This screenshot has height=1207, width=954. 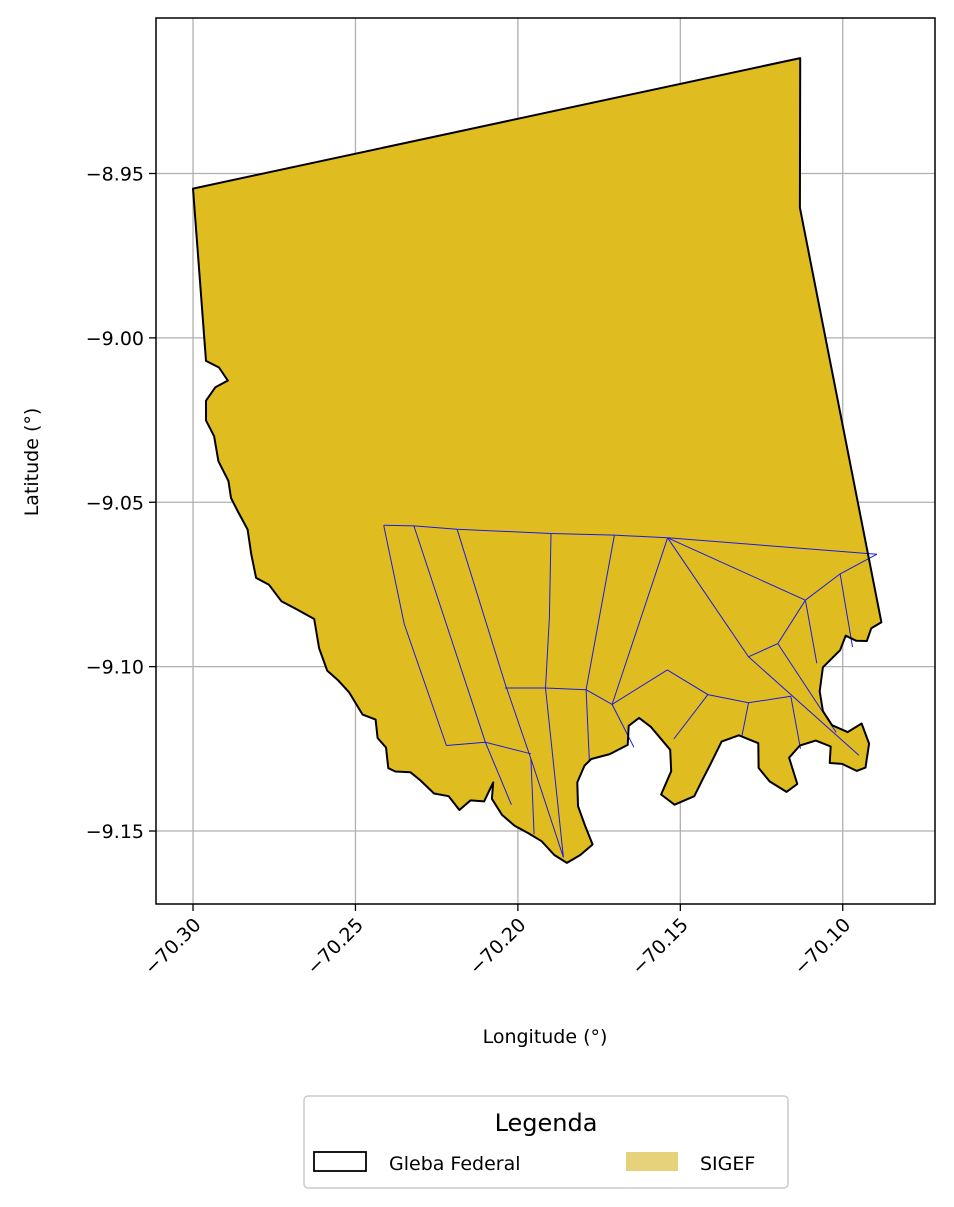 I want to click on y-axis-label: Latitude (°), so click(x=32, y=462).